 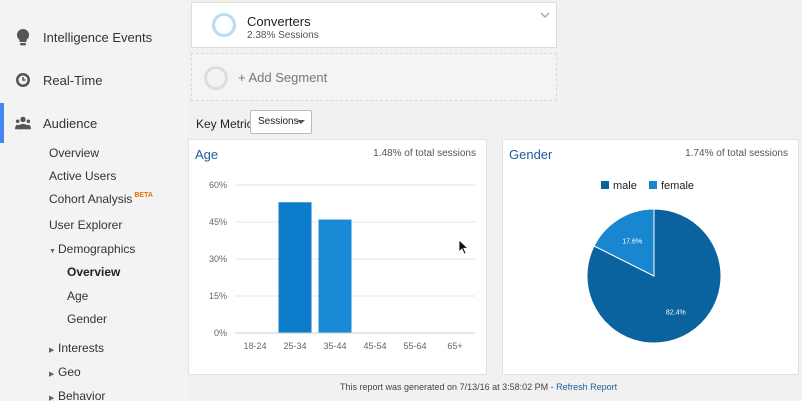 What do you see at coordinates (220, 333) in the screenshot?
I see `y-tick-label: 0%` at bounding box center [220, 333].